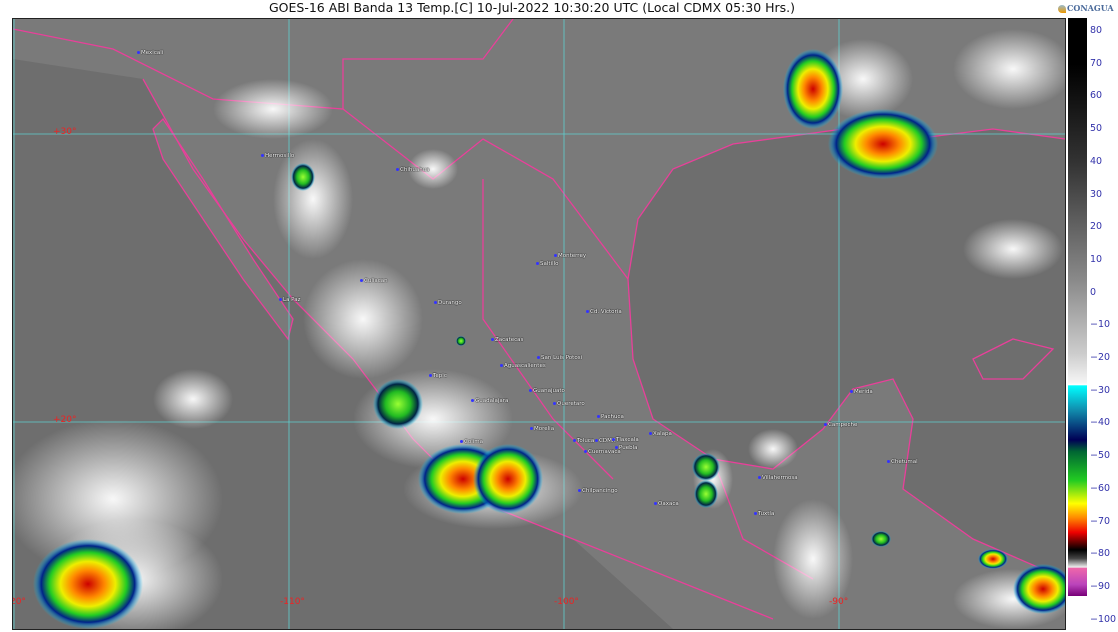 The width and height of the screenshot is (1118, 632). What do you see at coordinates (374, 281) in the screenshot?
I see `city-label: Culiacan` at bounding box center [374, 281].